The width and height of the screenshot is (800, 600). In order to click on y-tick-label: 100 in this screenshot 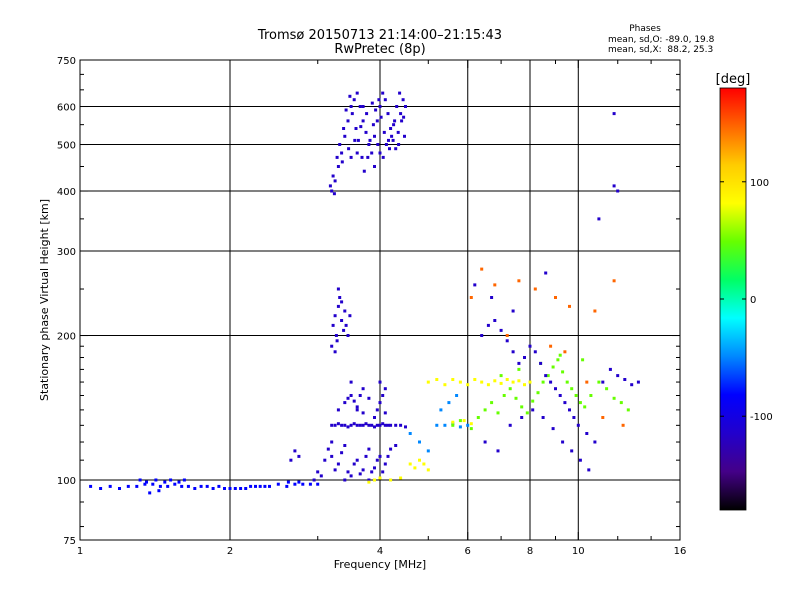, I will do `click(66, 481)`.